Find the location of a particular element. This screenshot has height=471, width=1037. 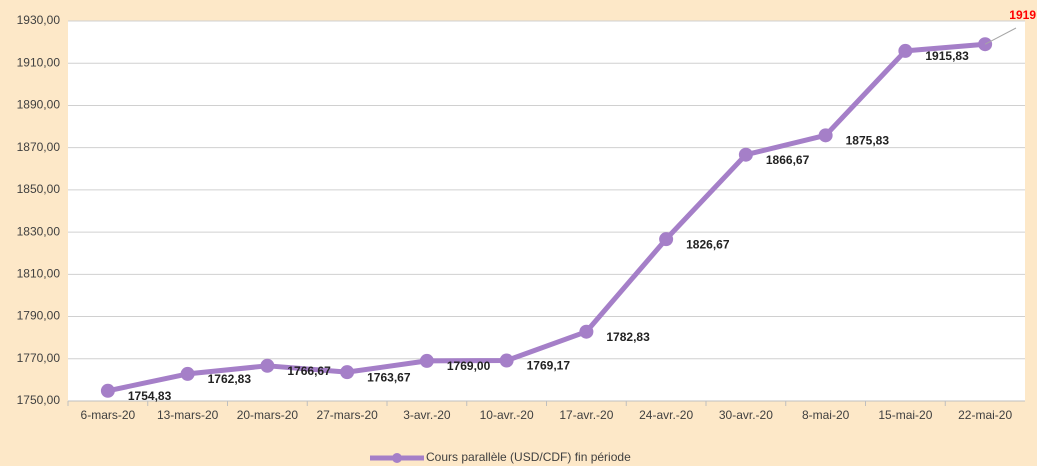

data-label: 1919 is located at coordinates (1022, 15).